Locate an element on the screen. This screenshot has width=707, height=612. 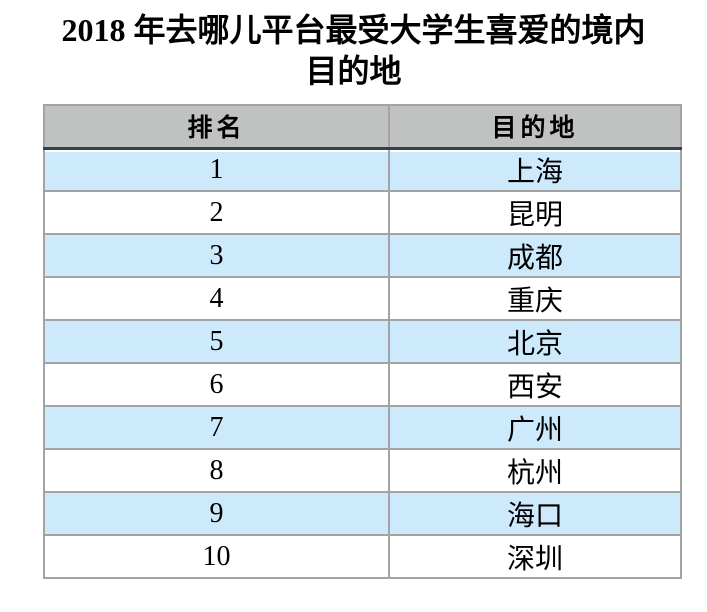
table-row: 4 重庆 is located at coordinates (362, 298).